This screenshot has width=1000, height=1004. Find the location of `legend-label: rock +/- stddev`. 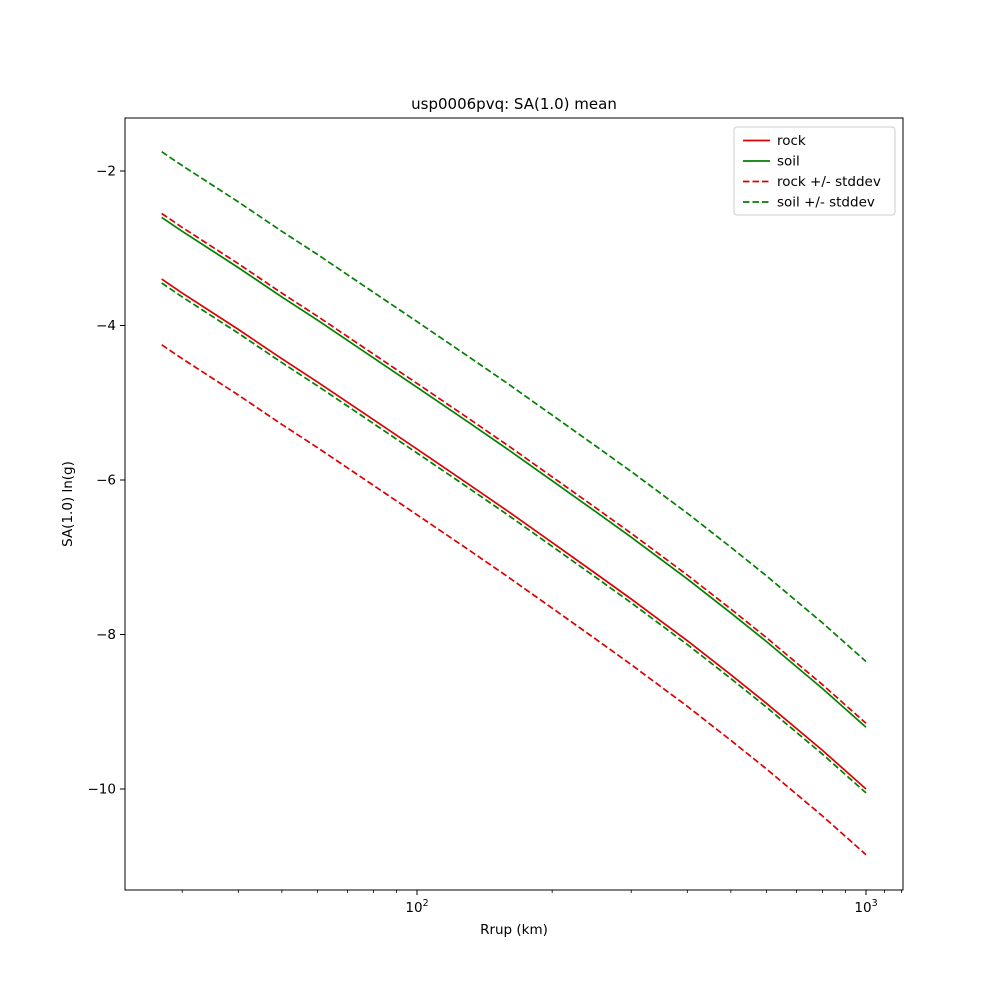

legend-label: rock +/- stddev is located at coordinates (829, 182).